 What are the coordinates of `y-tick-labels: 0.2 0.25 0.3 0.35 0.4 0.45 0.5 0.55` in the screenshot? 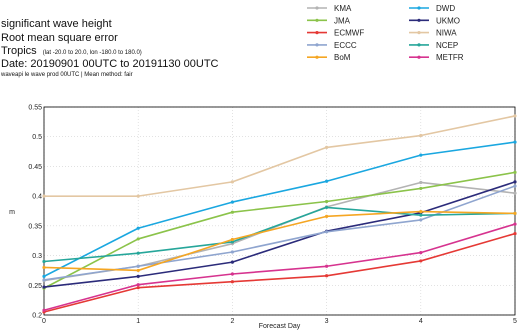 It's located at (35, 212).